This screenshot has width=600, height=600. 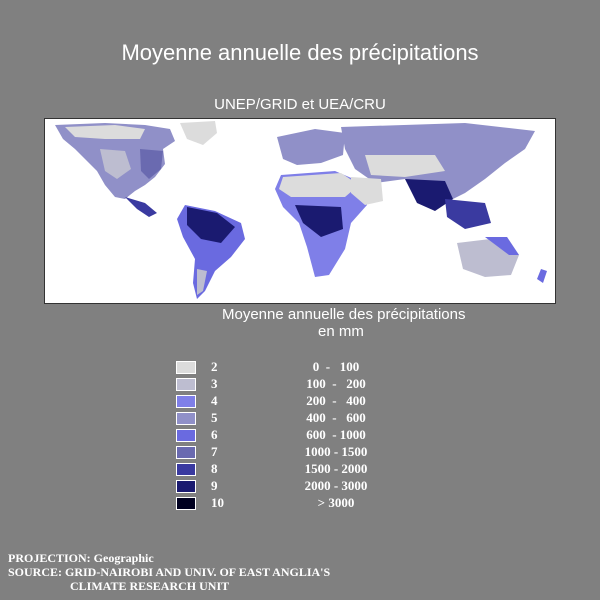 What do you see at coordinates (300, 104) in the screenshot?
I see `map-subtitle: UNEP/GRID et UEA/CRU` at bounding box center [300, 104].